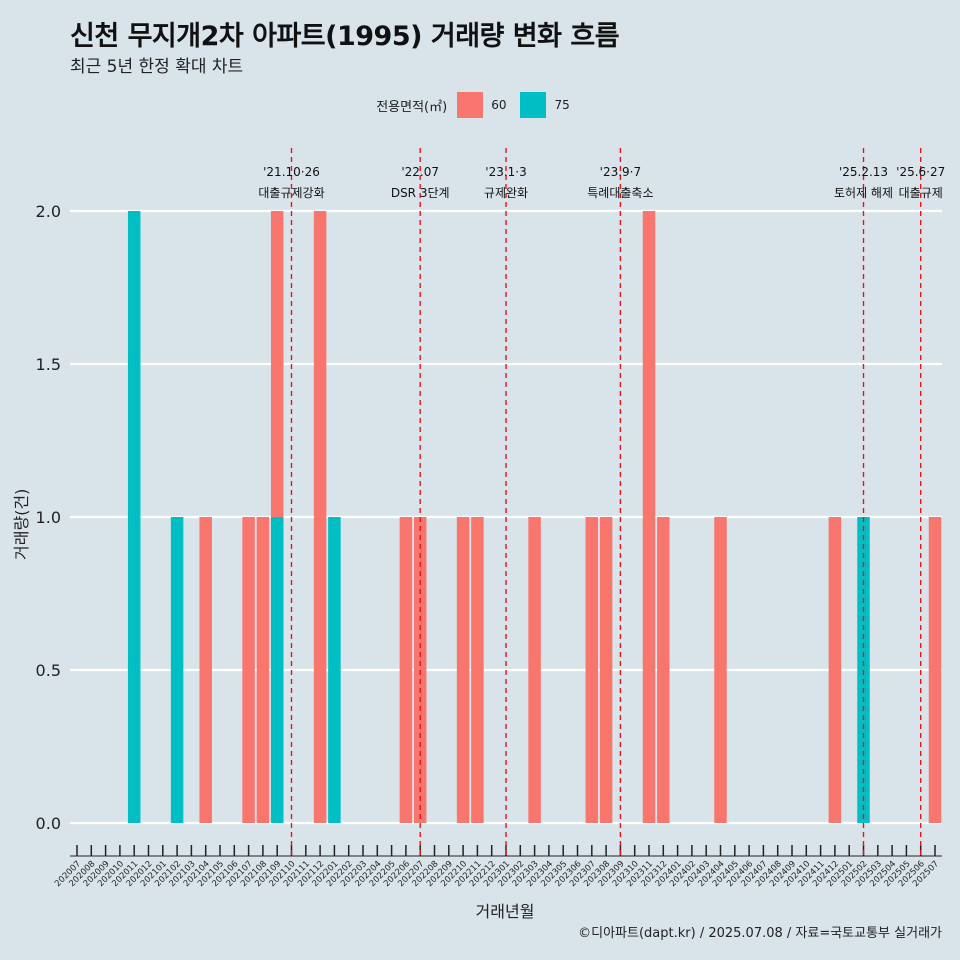 The image size is (960, 960). Describe the element at coordinates (412, 107) in the screenshot. I see `legend-title: 전용면적(㎡)` at that location.